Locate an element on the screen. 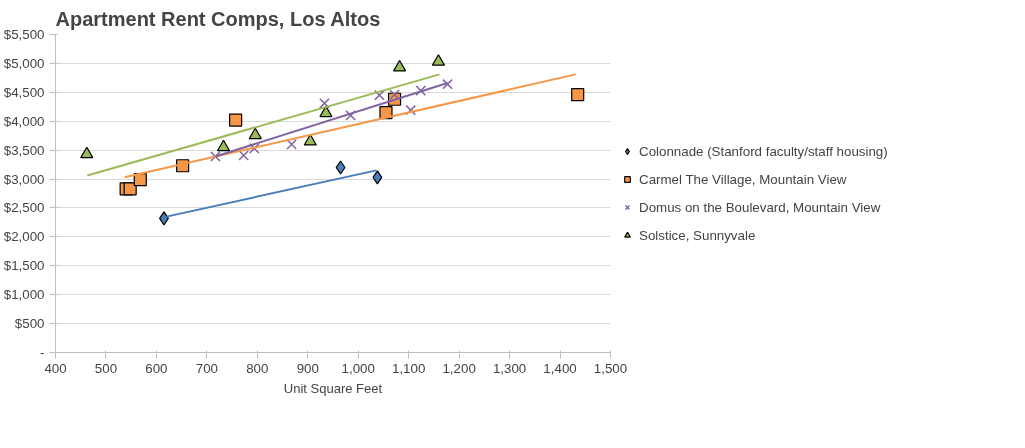 The height and width of the screenshot is (448, 1025). y-tick-label: $3,500 is located at coordinates (24, 150).